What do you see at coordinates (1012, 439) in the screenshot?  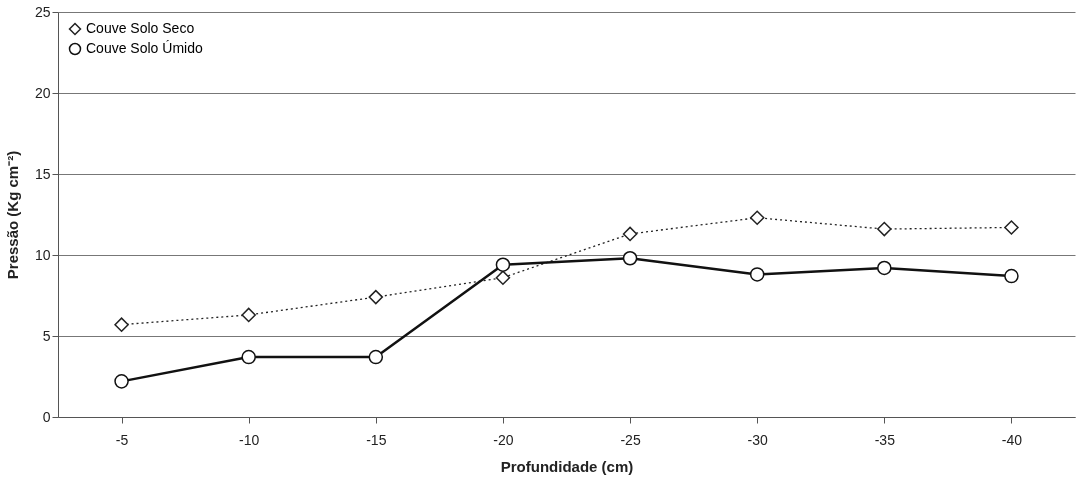 I see `x-tick-label: -40` at bounding box center [1012, 439].